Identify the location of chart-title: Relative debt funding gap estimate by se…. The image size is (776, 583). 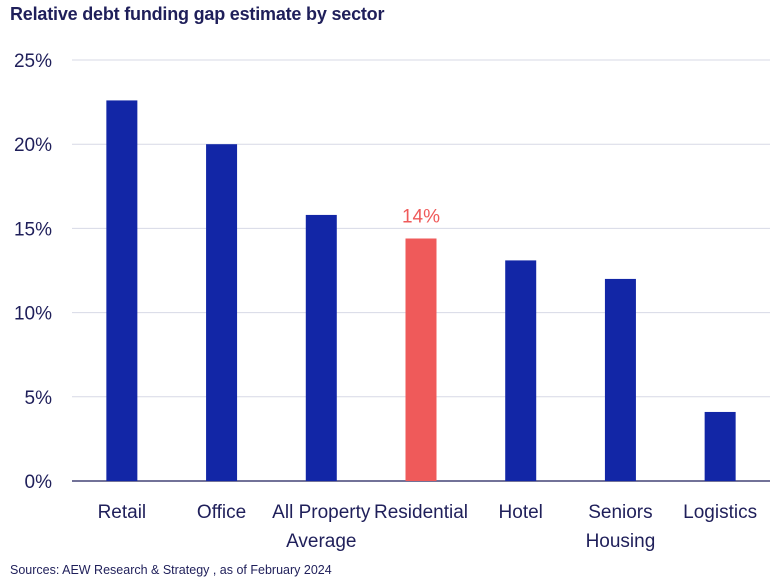
(197, 14).